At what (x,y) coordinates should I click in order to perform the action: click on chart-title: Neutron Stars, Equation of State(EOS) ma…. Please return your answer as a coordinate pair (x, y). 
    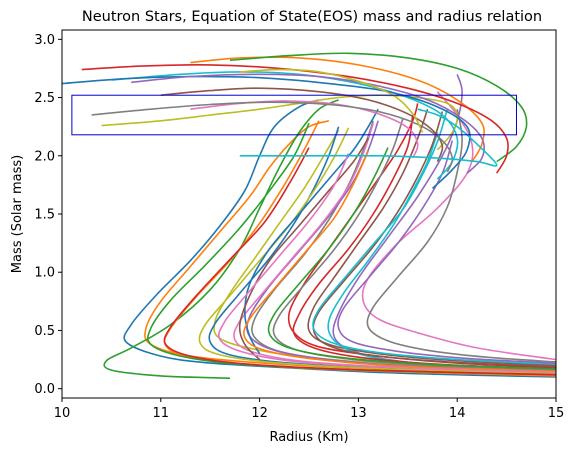
    Looking at the image, I should click on (312, 17).